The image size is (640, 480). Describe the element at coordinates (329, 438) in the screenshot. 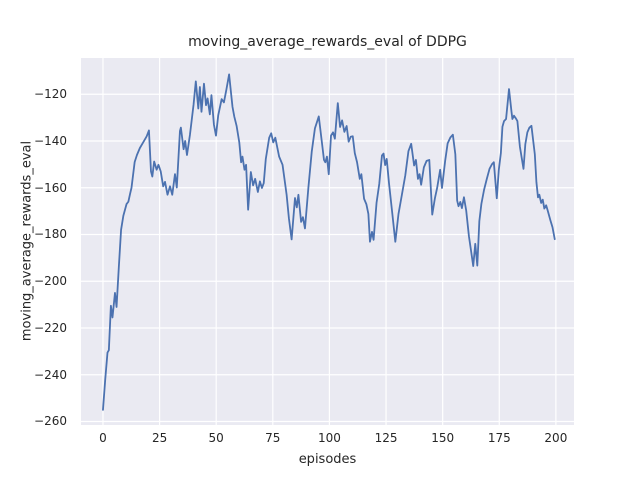

I see `x-tick-label: 100` at that location.